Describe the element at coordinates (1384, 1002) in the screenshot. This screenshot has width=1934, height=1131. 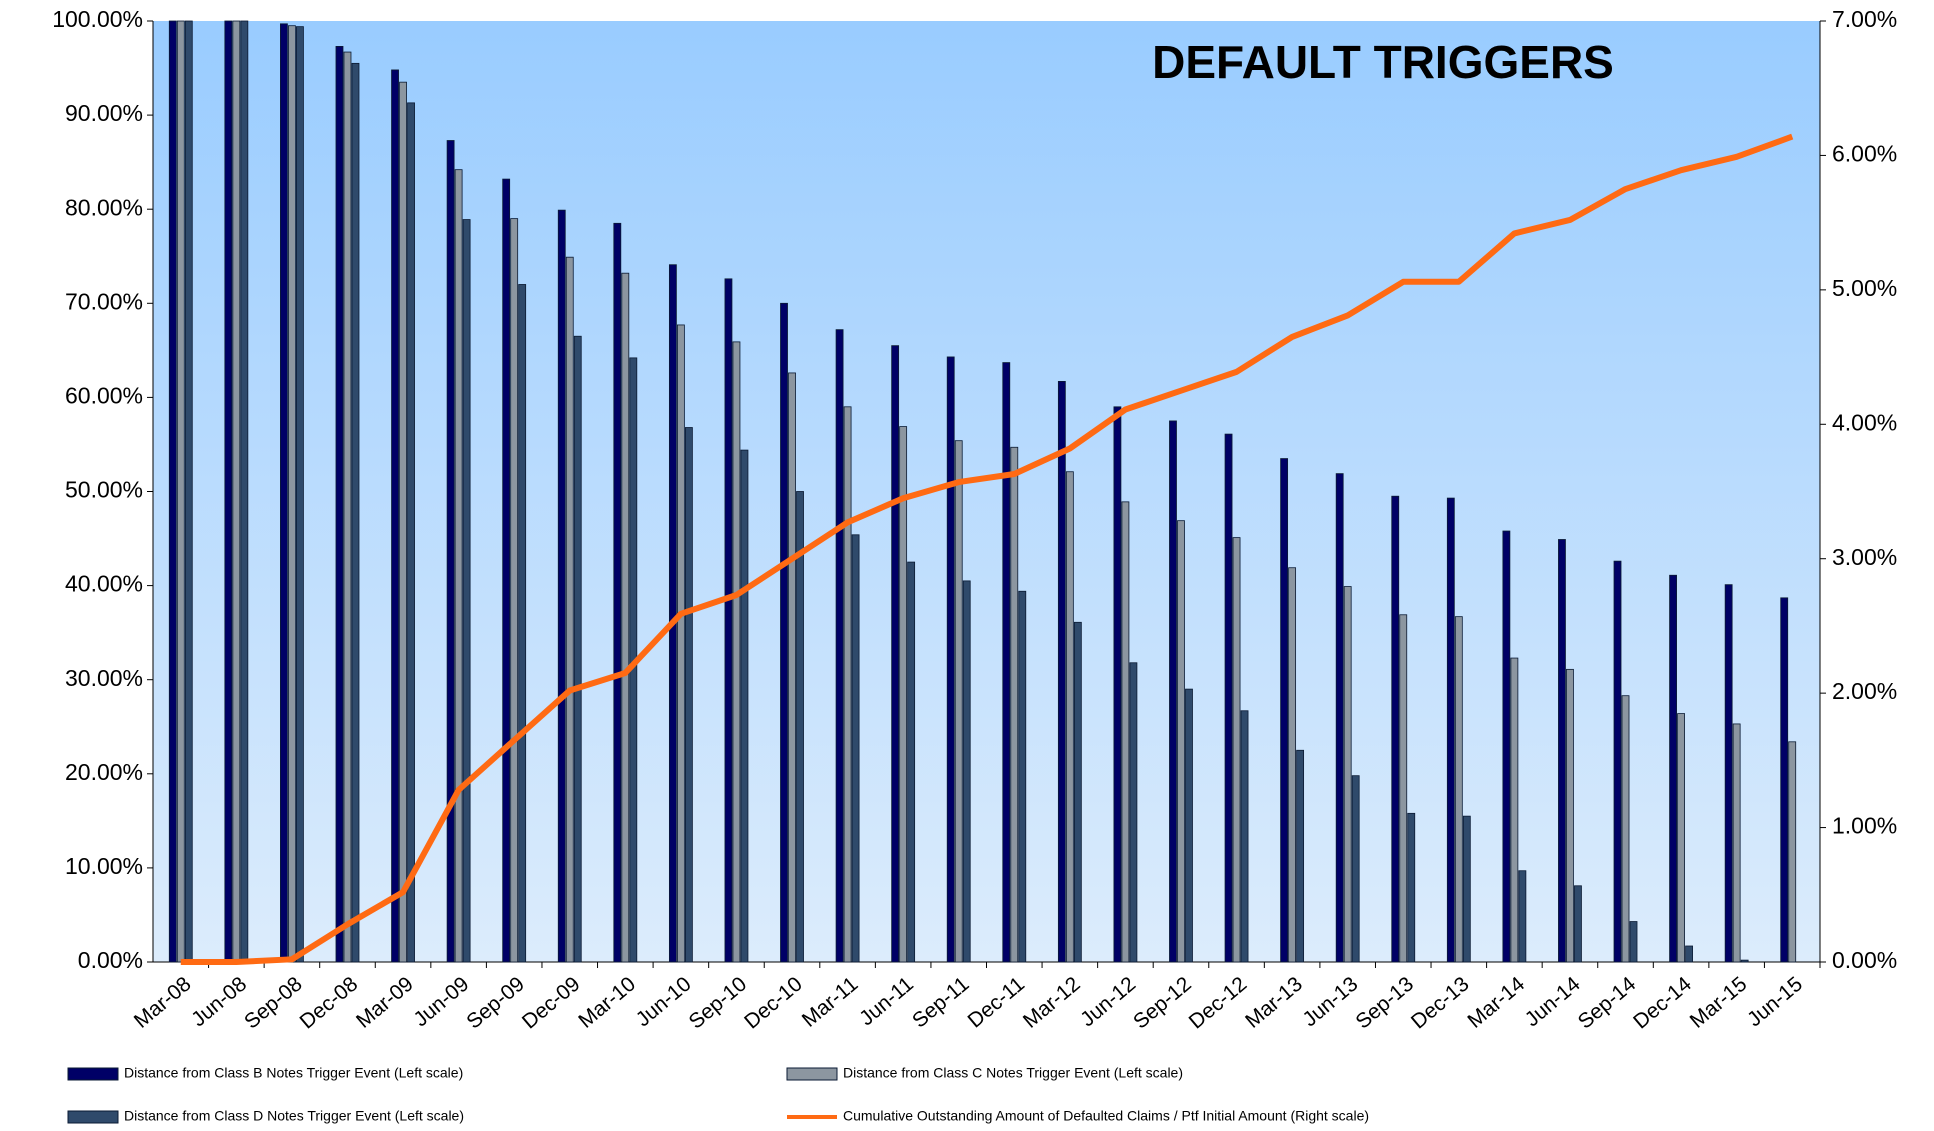
I see `x-tick-label: Sep-13` at that location.